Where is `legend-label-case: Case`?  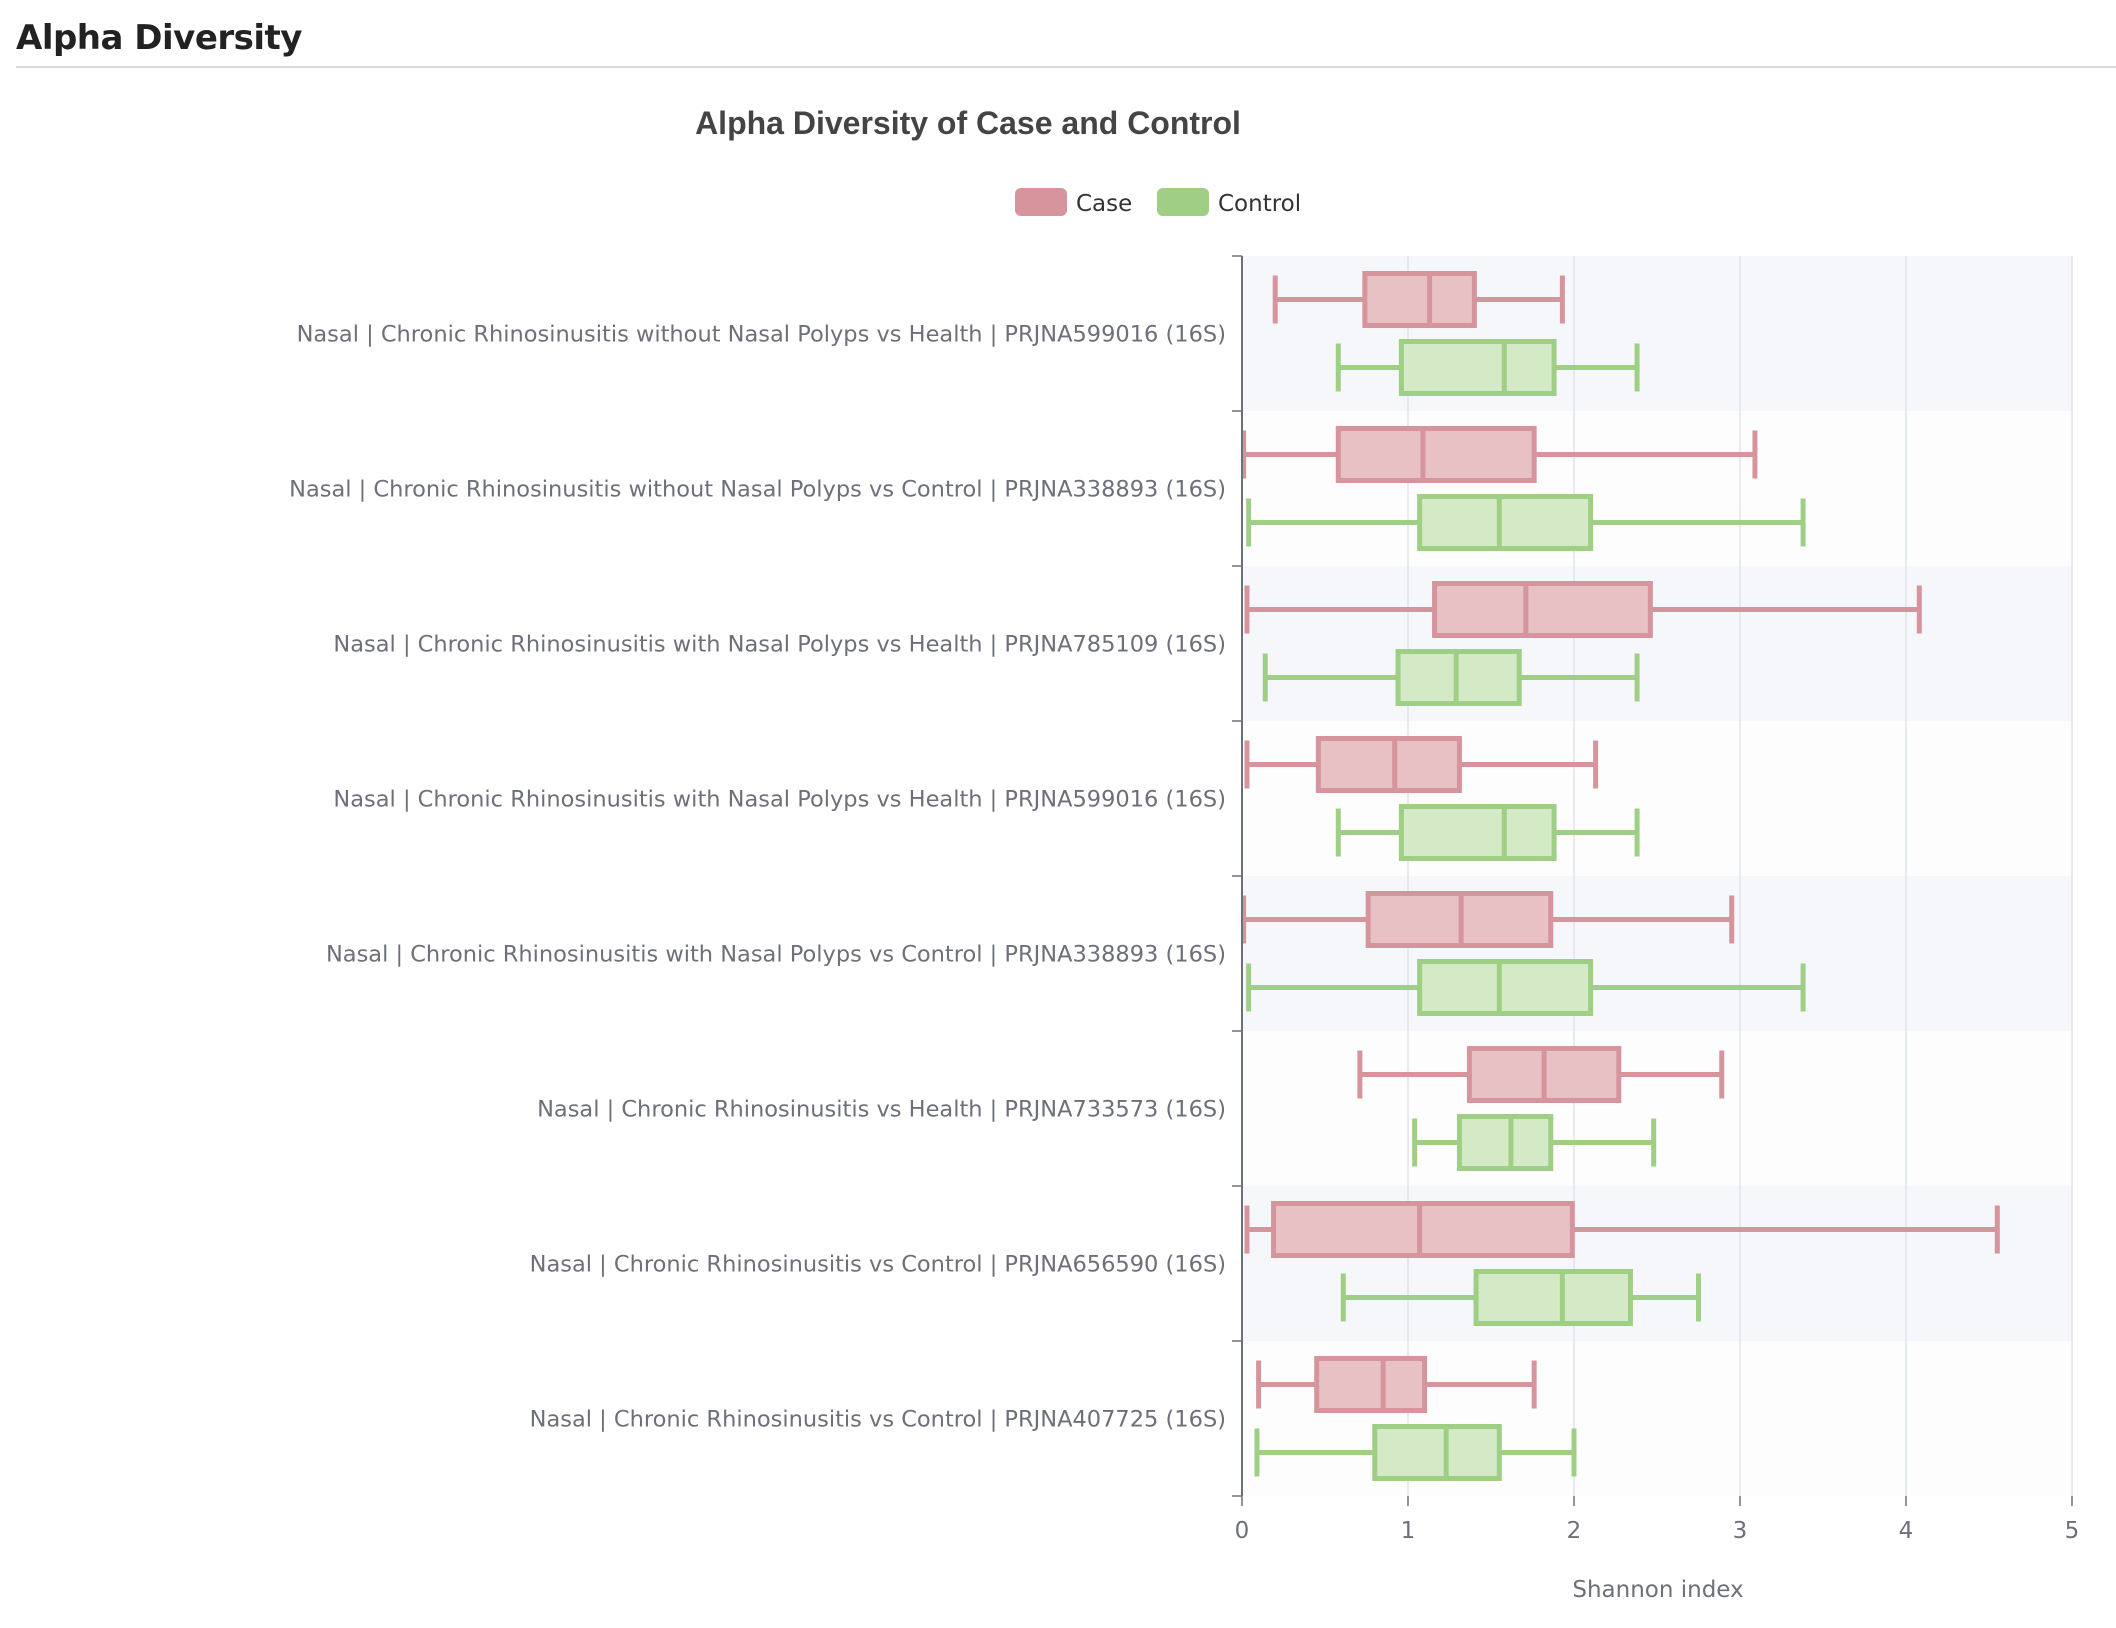 legend-label-case: Case is located at coordinates (1104, 204).